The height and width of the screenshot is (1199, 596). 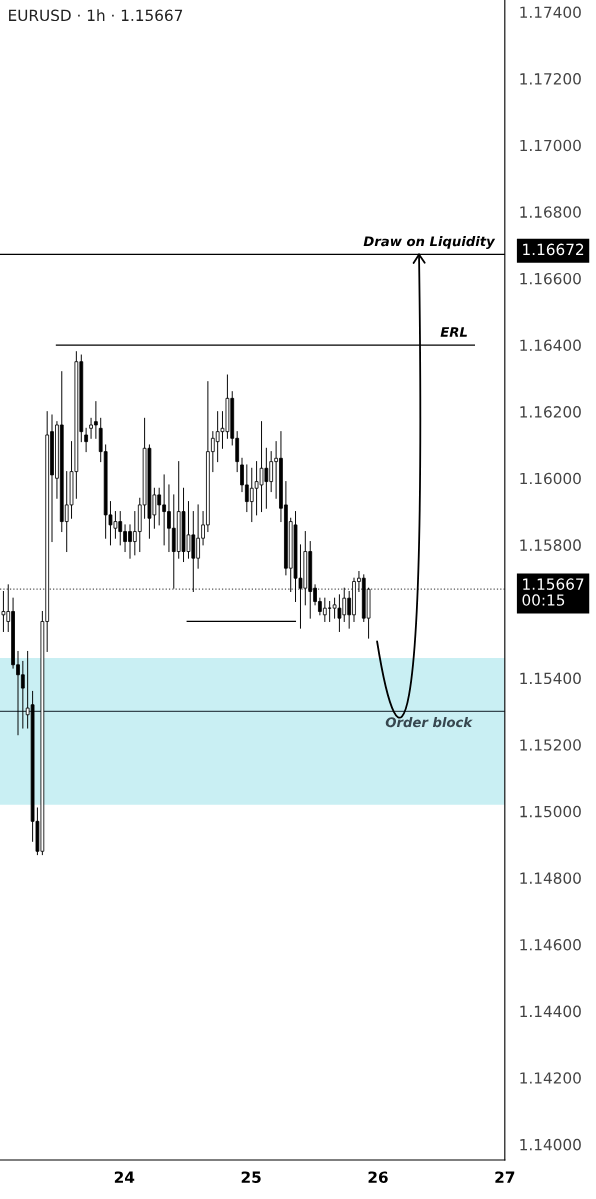 What do you see at coordinates (550, 212) in the screenshot?
I see `y-tick-label: 1.16800` at bounding box center [550, 212].